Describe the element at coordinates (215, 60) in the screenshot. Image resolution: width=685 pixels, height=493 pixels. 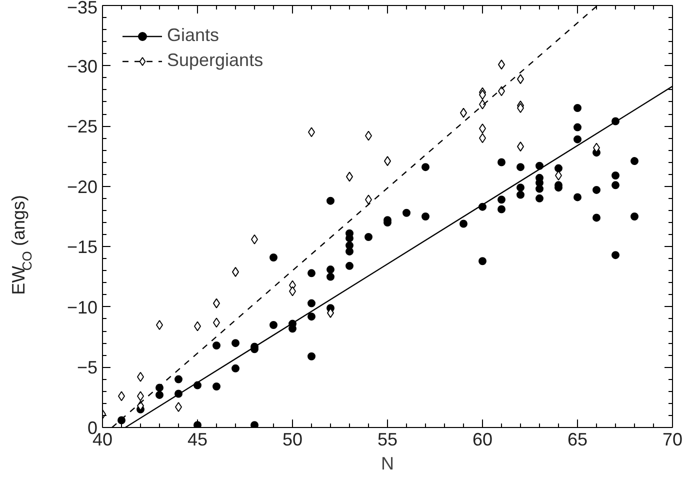
I see `legend-label: Supergiants` at that location.